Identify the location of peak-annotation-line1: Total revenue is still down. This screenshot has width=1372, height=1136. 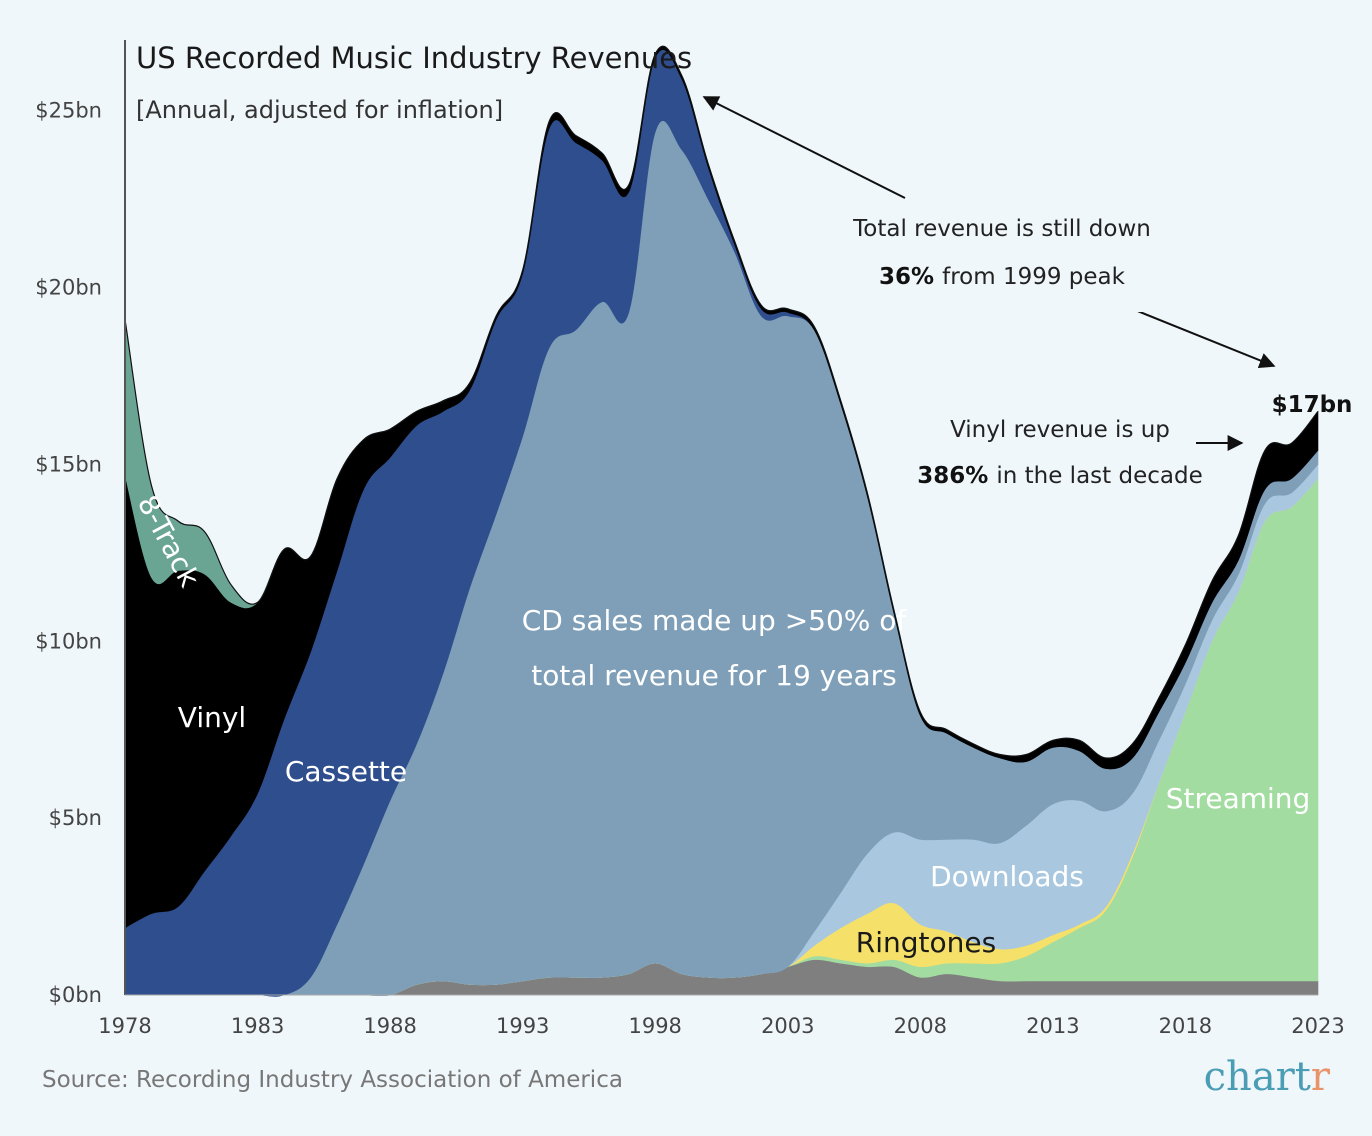
(1001, 229).